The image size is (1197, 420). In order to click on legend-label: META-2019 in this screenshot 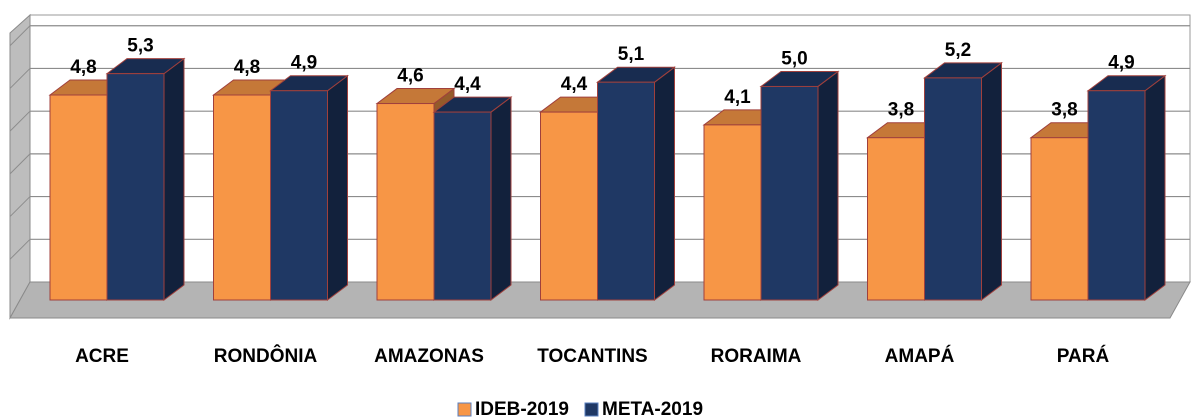, I will do `click(652, 409)`.